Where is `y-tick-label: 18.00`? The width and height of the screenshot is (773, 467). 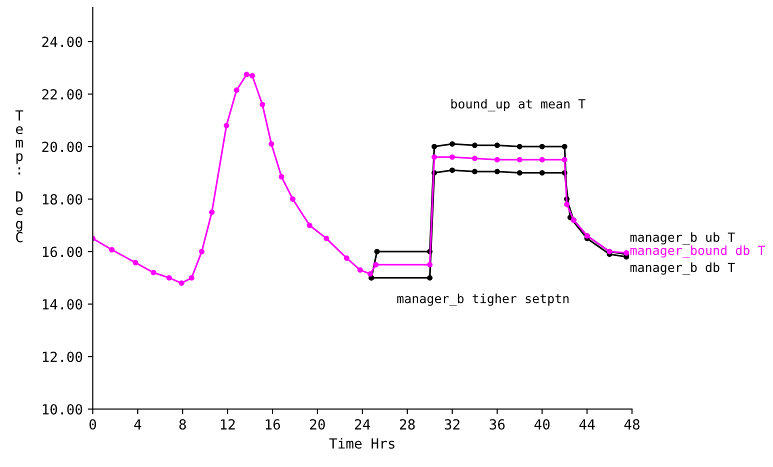
y-tick-label: 18.00 is located at coordinates (62, 199).